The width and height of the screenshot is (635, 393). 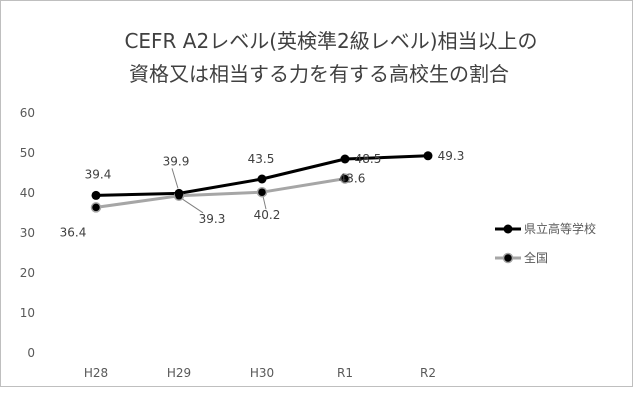 What do you see at coordinates (31, 353) in the screenshot?
I see `y-tick-label: 0` at bounding box center [31, 353].